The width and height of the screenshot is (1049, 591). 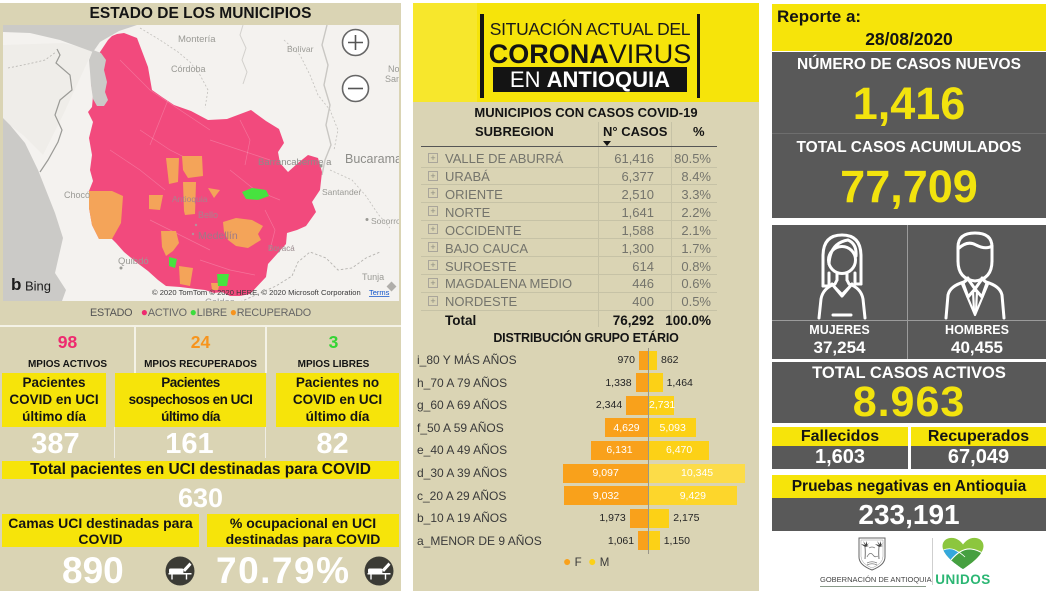 What do you see at coordinates (190, 199) in the screenshot?
I see `svg-text: Antioquia` at bounding box center [190, 199].